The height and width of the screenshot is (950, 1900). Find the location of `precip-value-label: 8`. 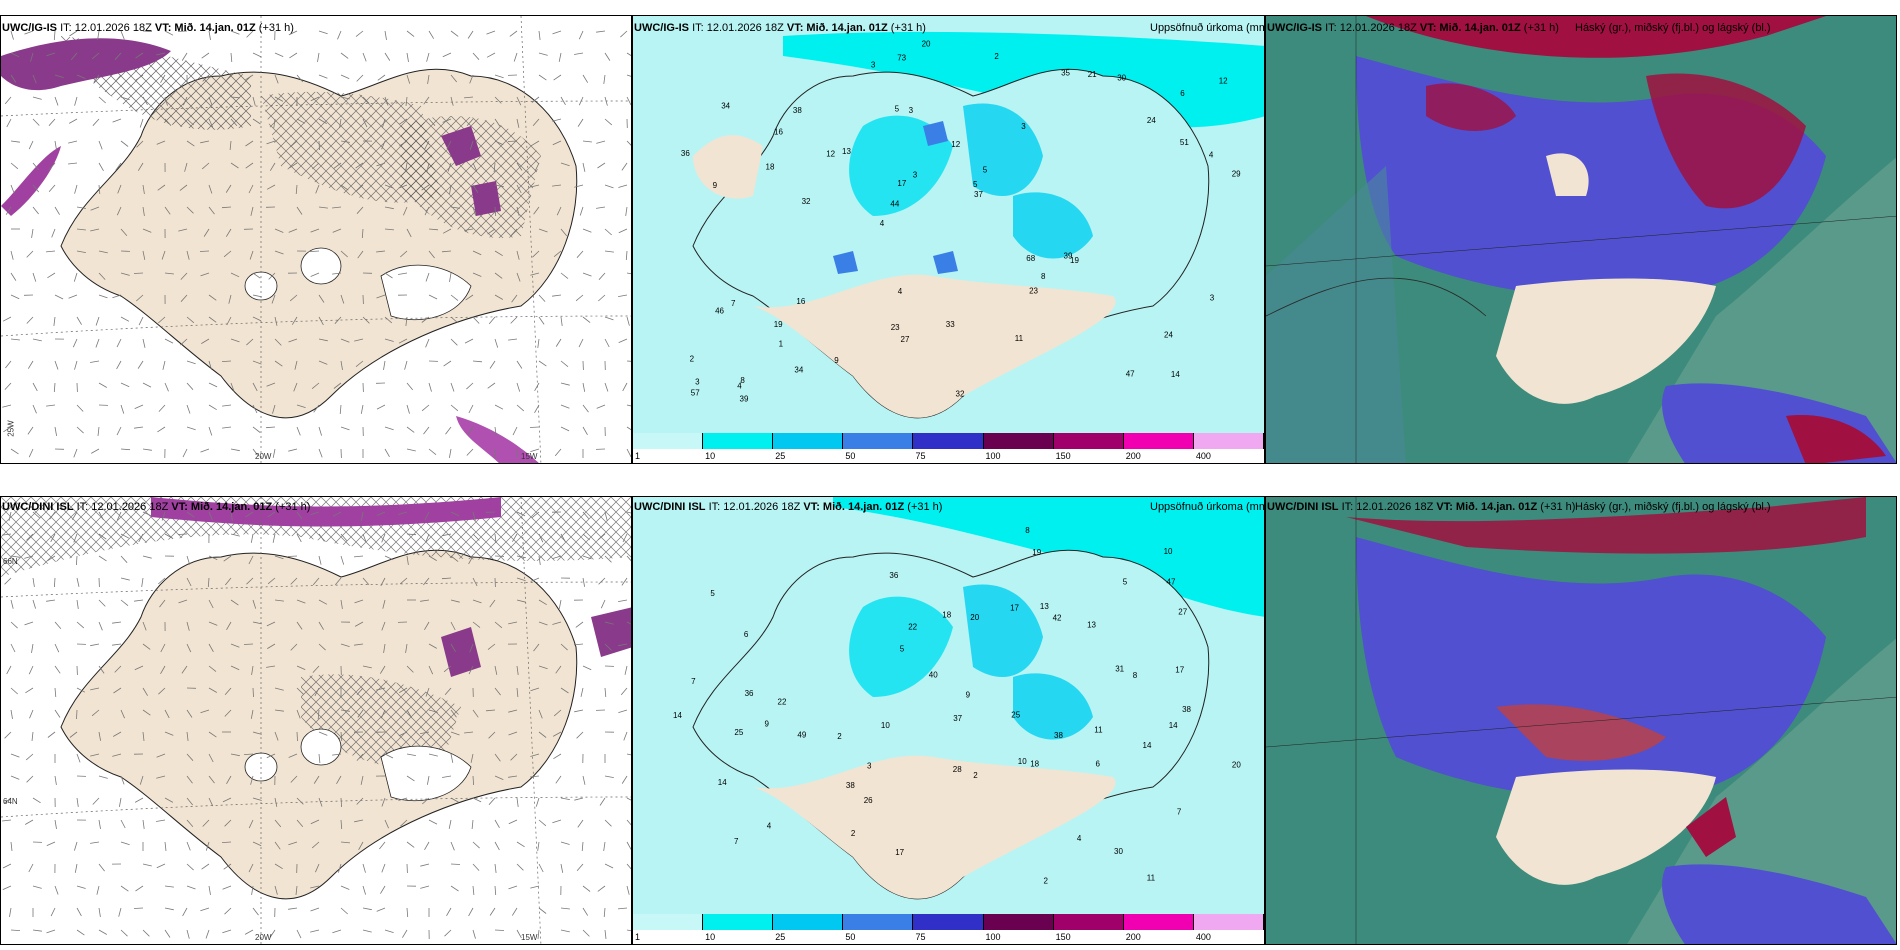

precip-value-label: 8 is located at coordinates (1043, 276).